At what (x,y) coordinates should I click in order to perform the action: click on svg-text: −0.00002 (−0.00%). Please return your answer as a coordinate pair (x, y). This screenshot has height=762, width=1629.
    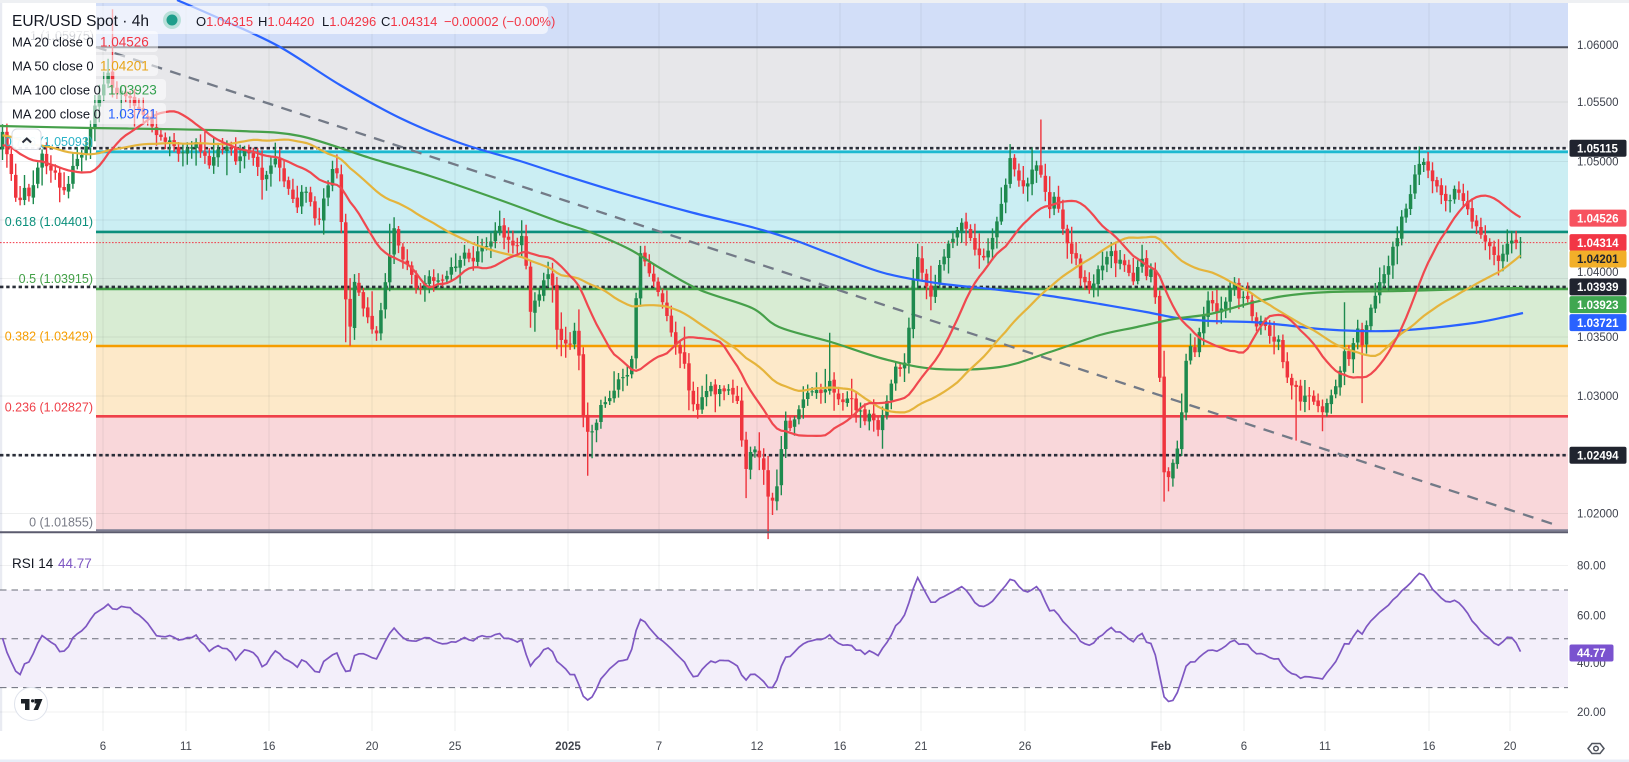
    Looking at the image, I should click on (499, 21).